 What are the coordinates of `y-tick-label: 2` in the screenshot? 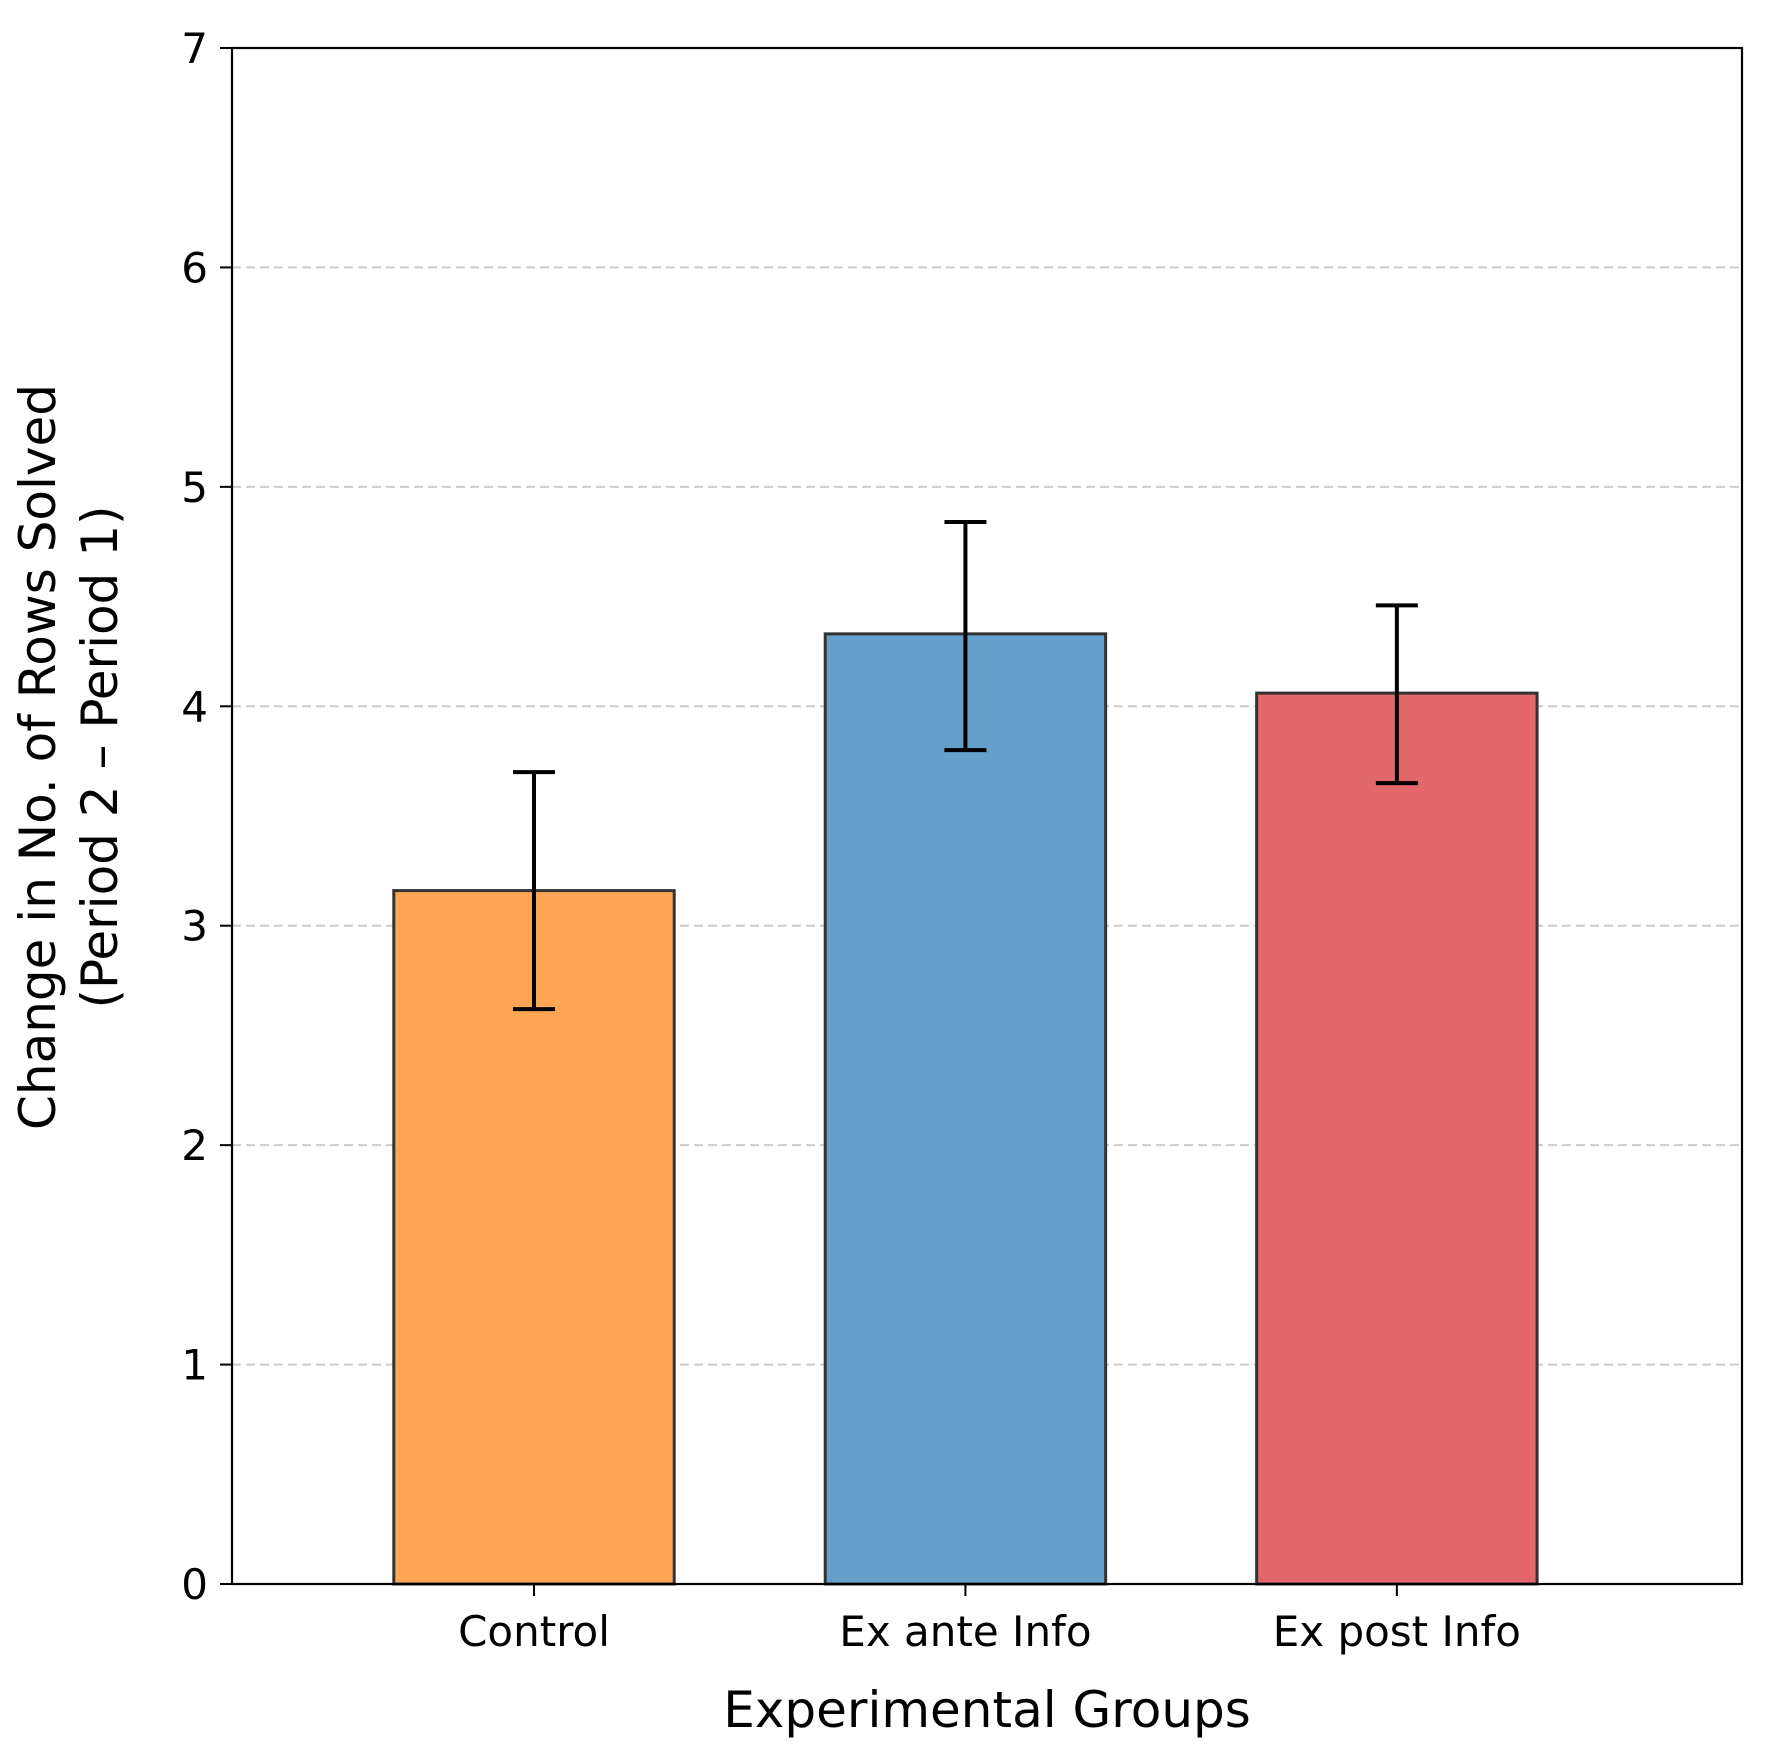 It's located at (194, 1145).